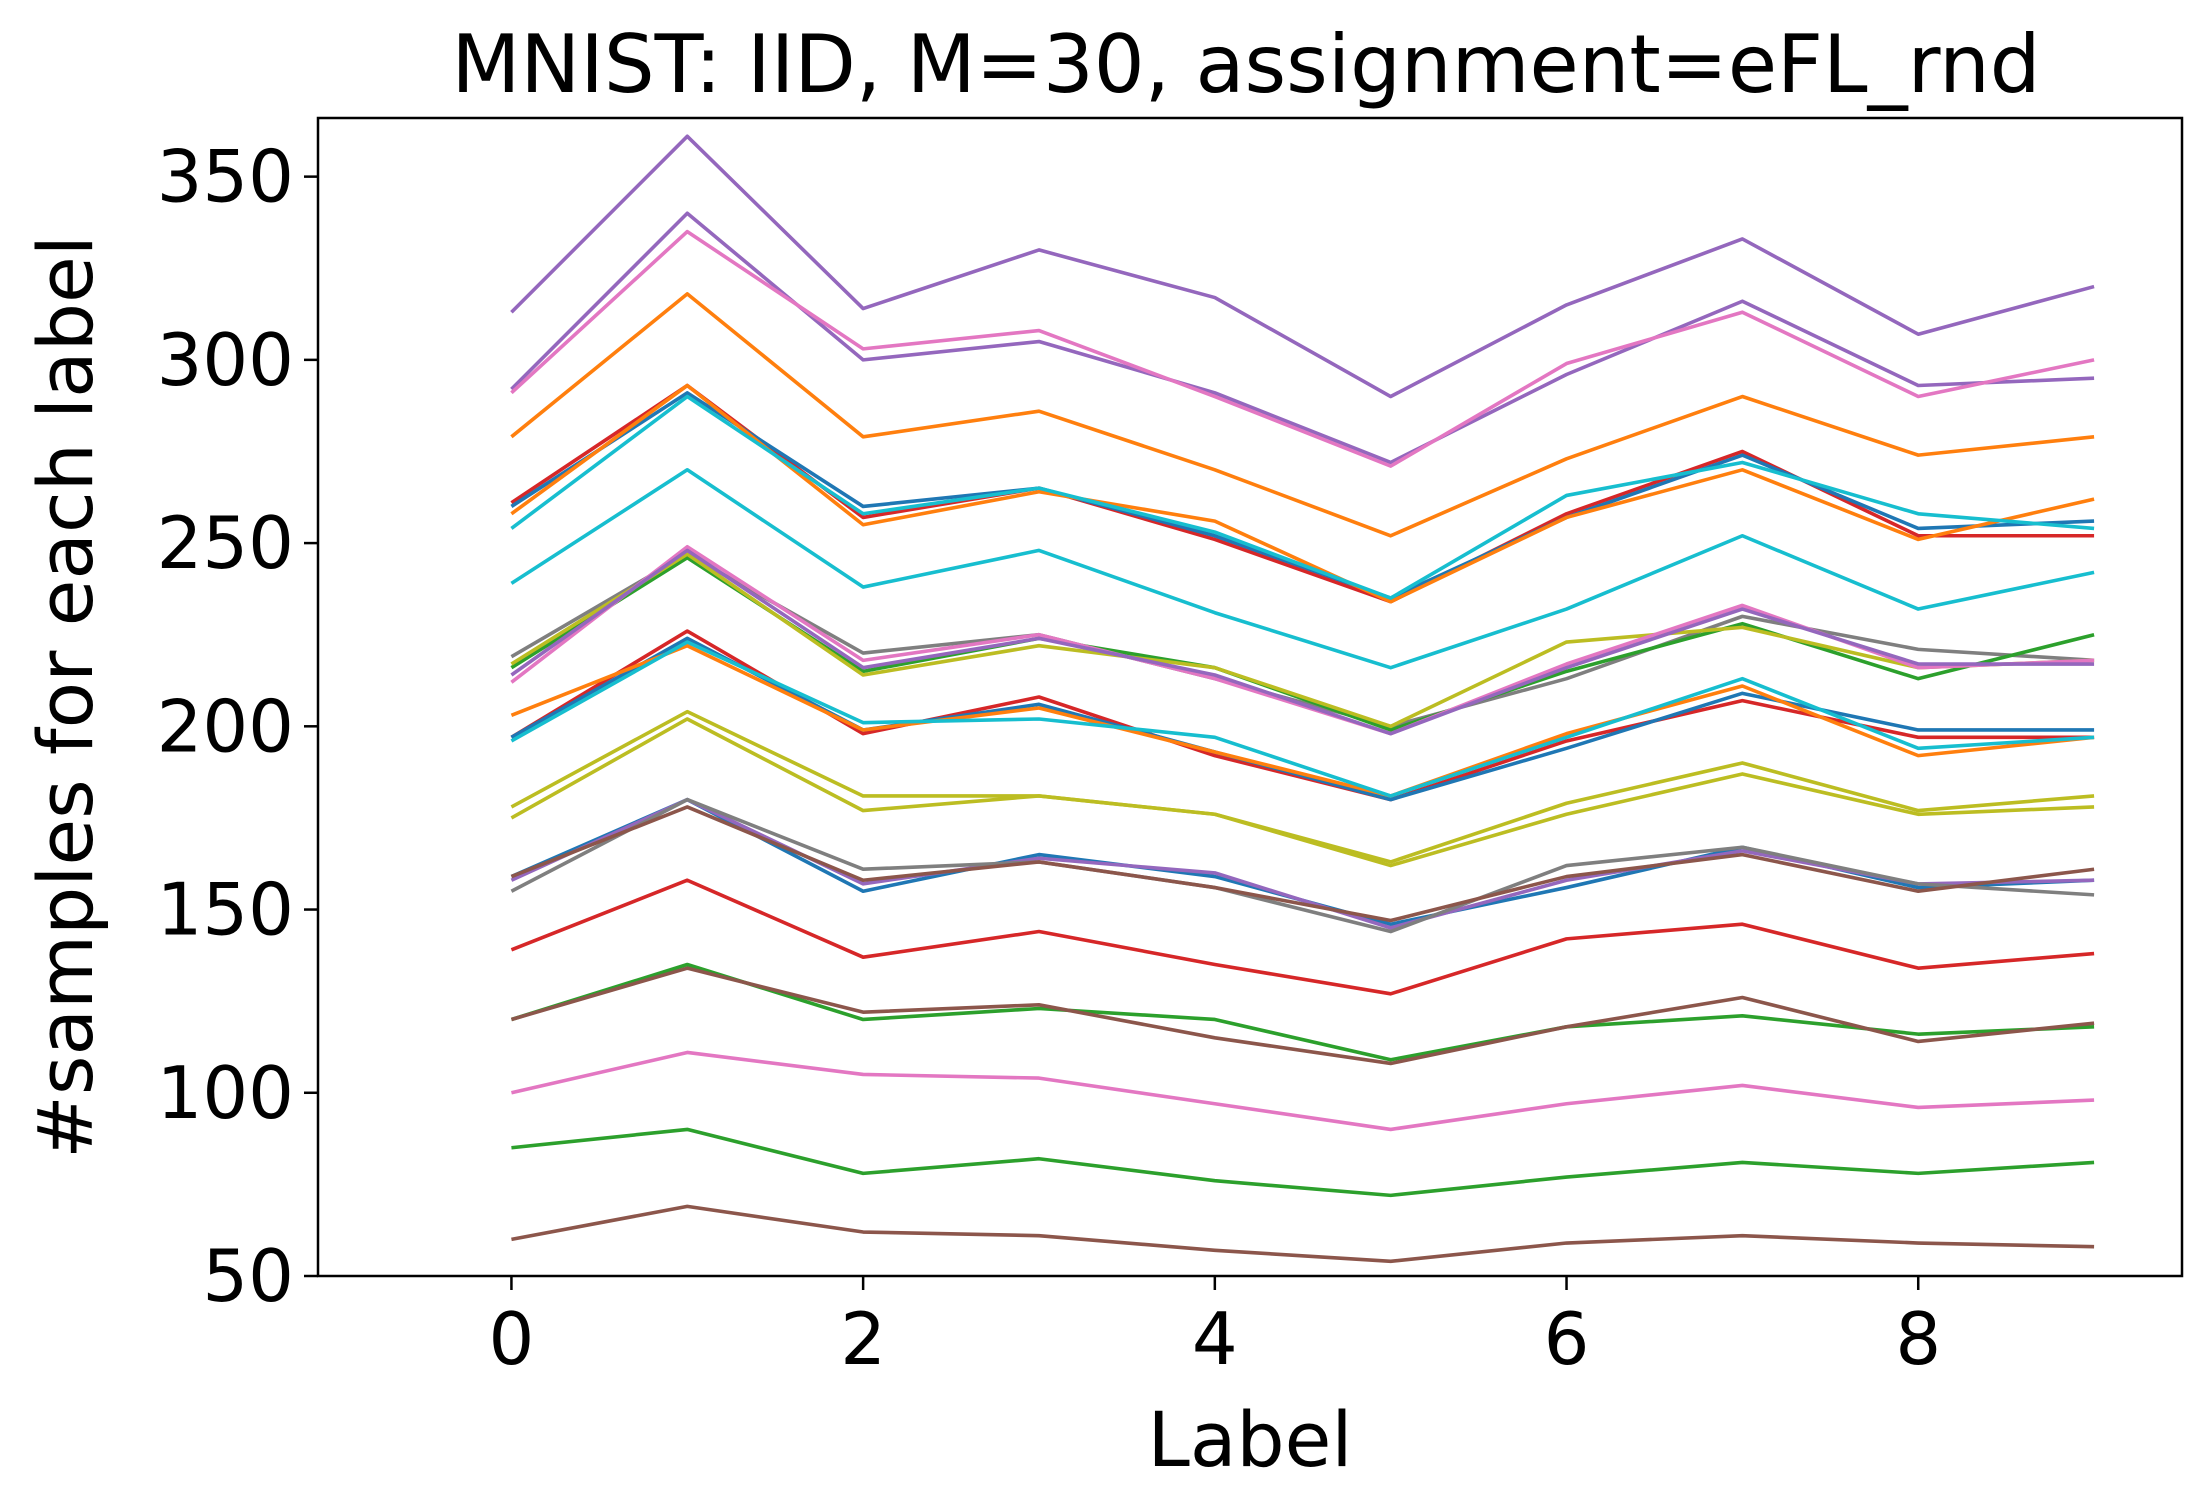 The image size is (2205, 1511). What do you see at coordinates (225, 543) in the screenshot?
I see `y-tick-label: 250` at bounding box center [225, 543].